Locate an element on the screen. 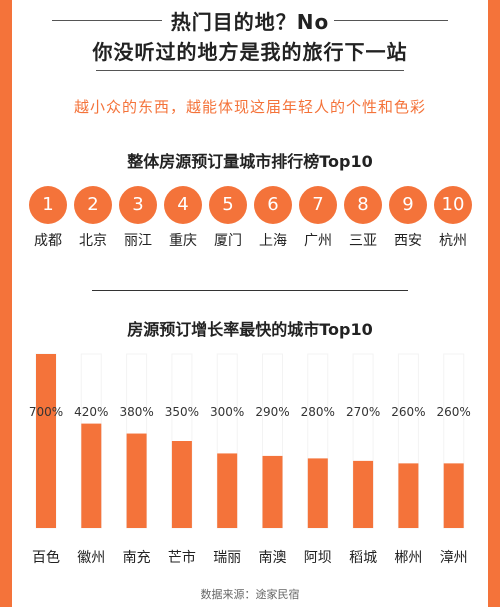 Image resolution: width=500 pixels, height=607 pixels. rank-city-label: 广州 is located at coordinates (318, 241).